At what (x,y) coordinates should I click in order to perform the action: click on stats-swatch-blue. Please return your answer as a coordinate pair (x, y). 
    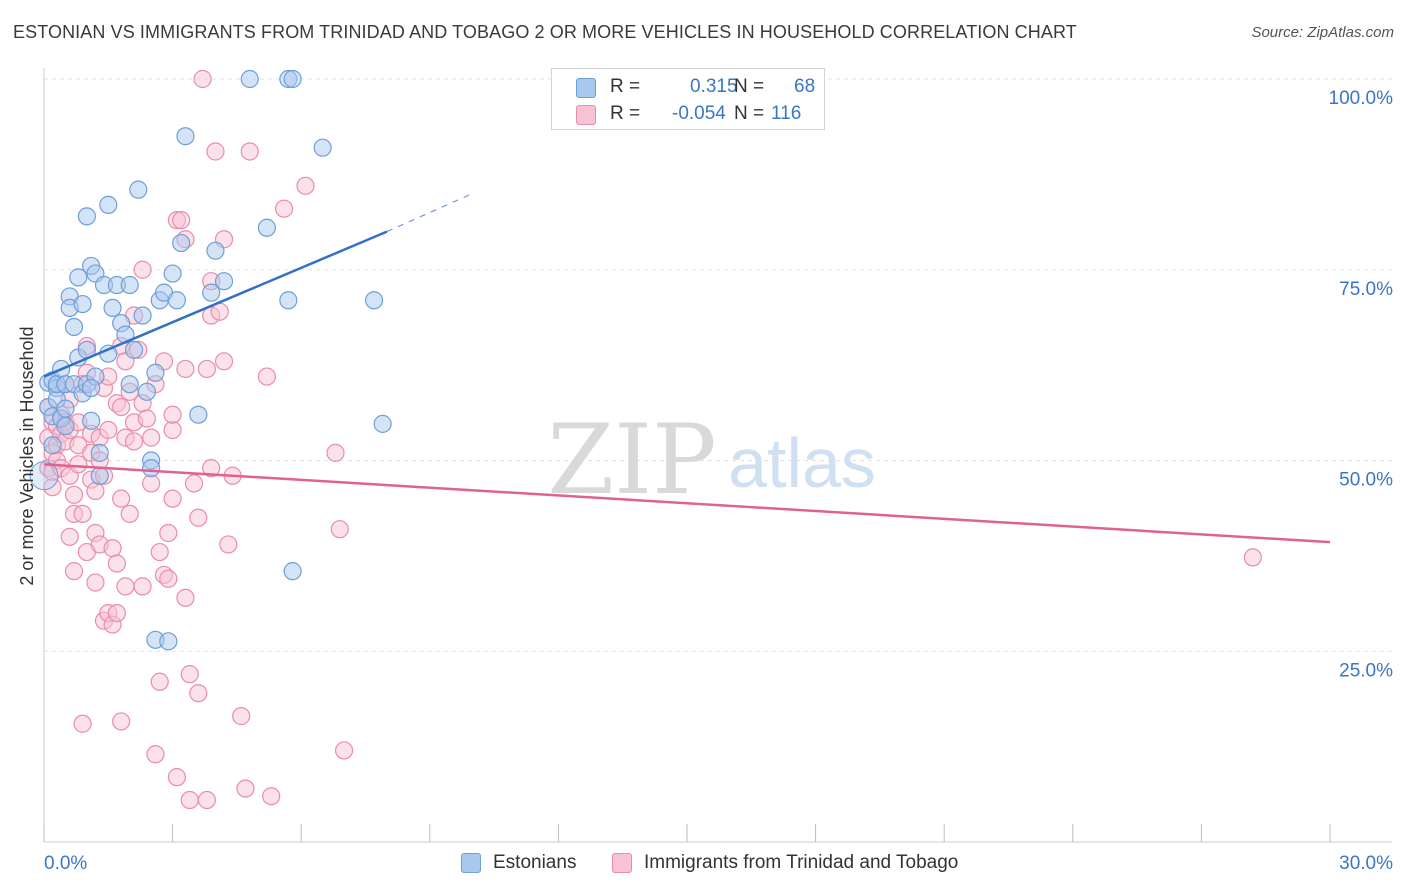
    Looking at the image, I should click on (586, 88).